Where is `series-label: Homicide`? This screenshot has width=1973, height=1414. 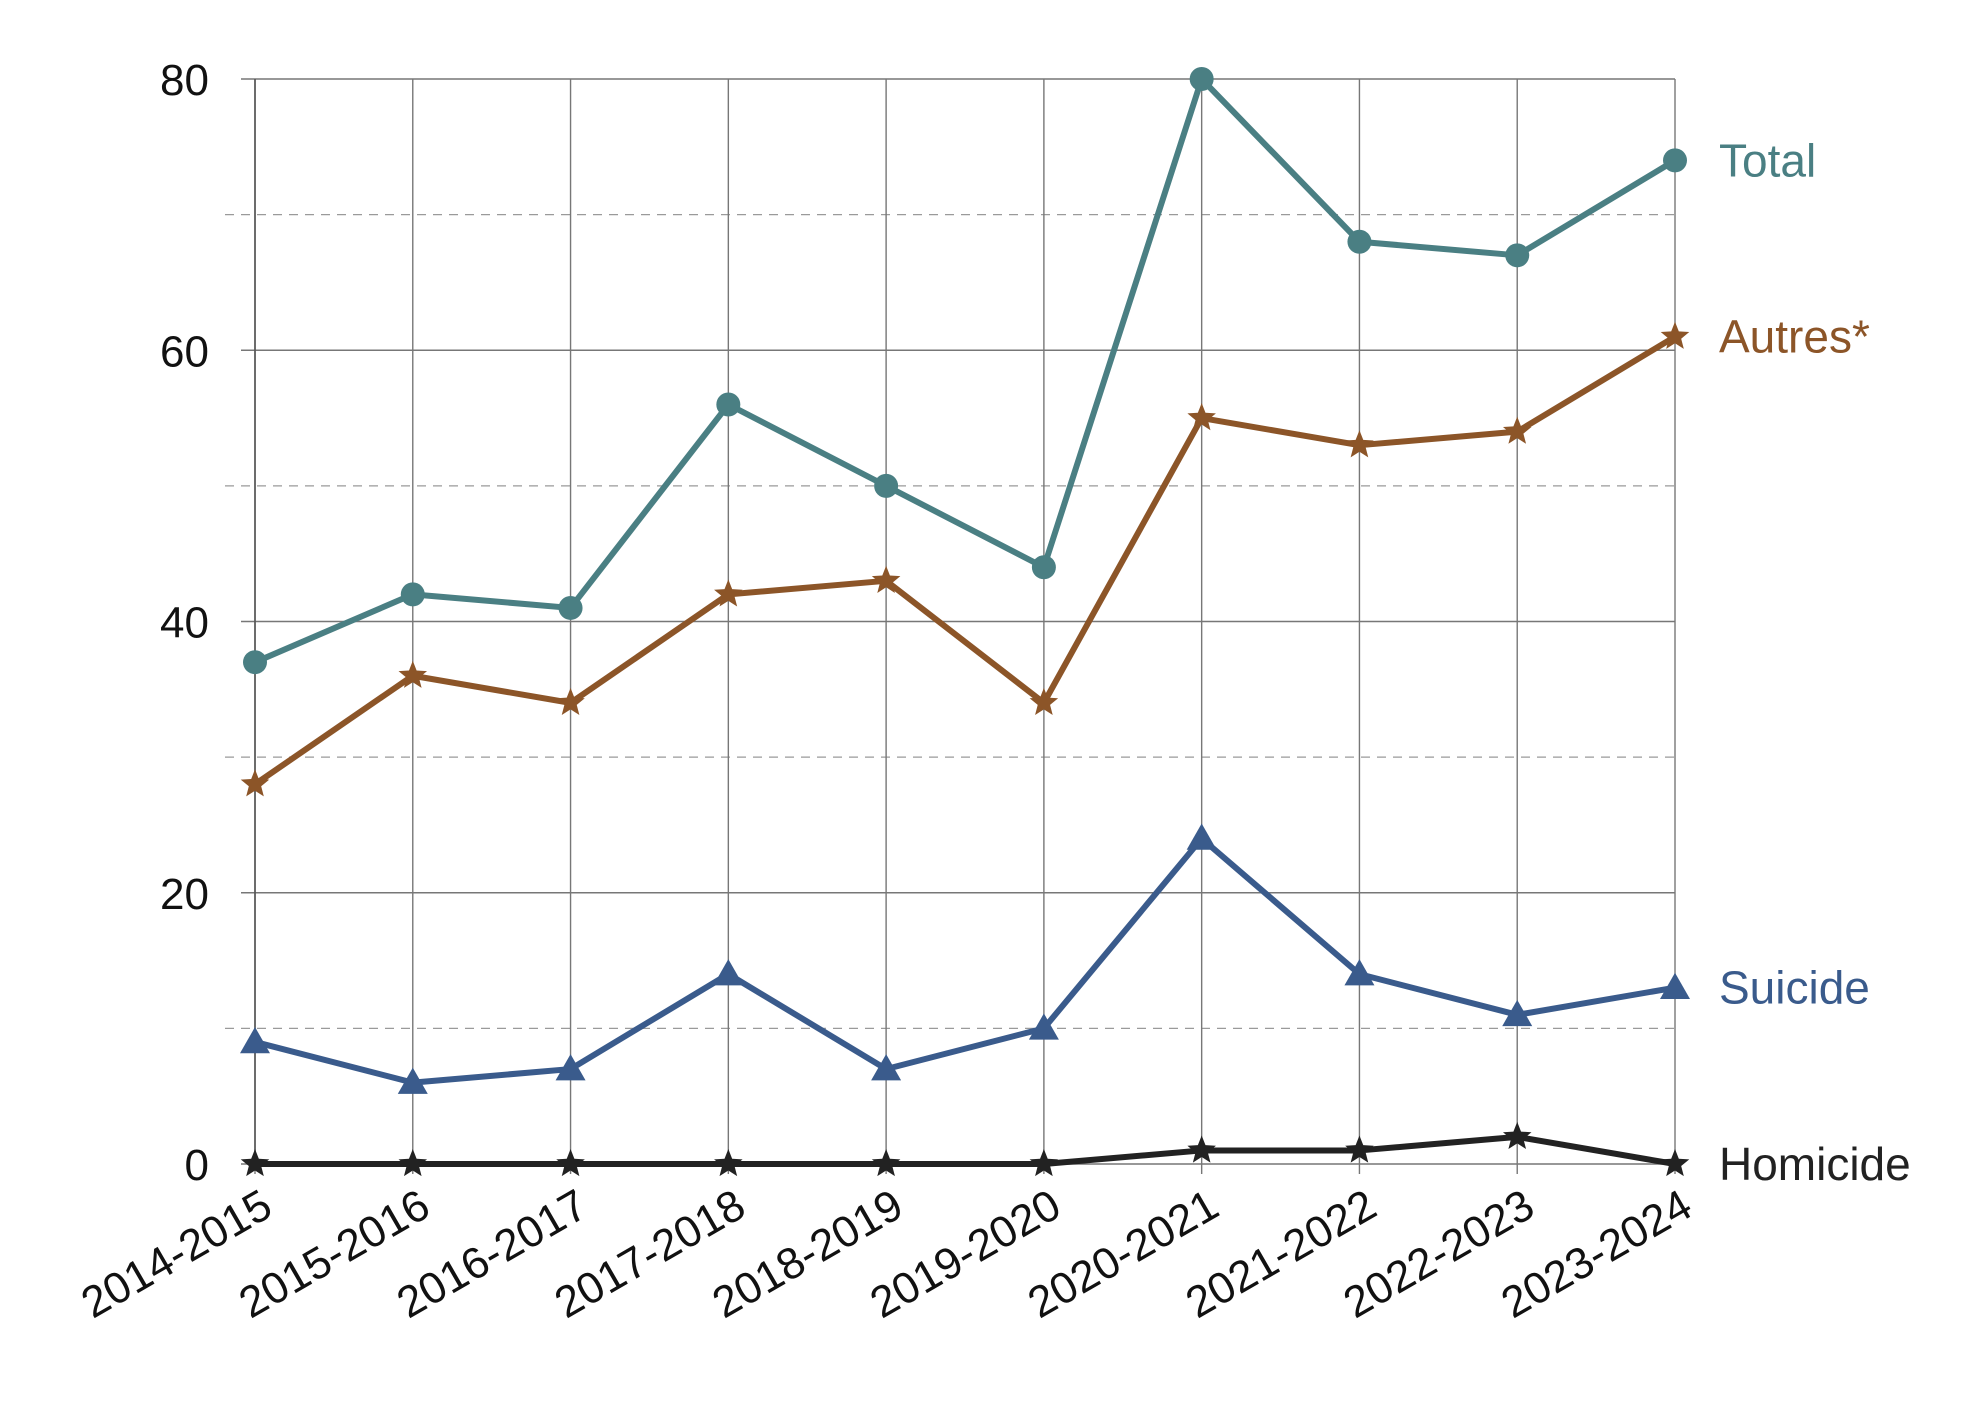
series-label: Homicide is located at coordinates (1815, 1164).